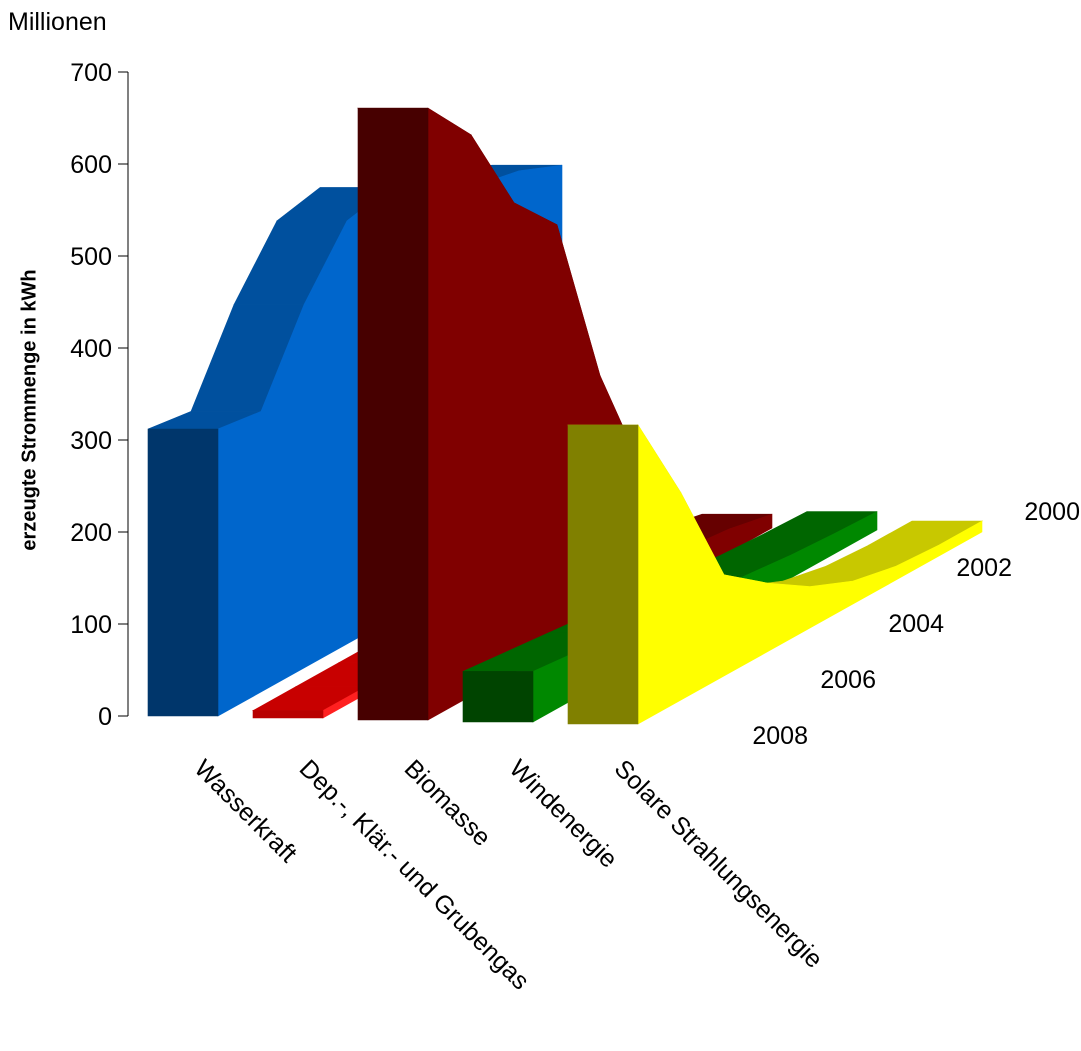 This screenshot has height=1051, width=1081. I want to click on y-tick-label-500: 500, so click(91, 257).